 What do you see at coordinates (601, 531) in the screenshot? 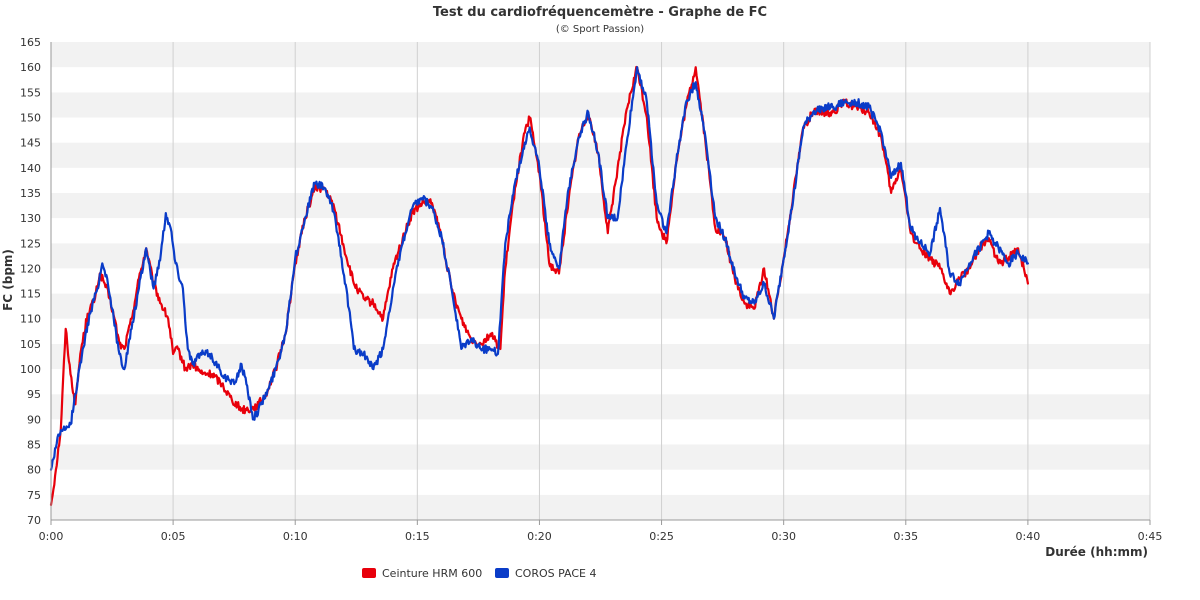
I see `x-axis-ticks: 0:00 0:05 0:10 0:15 0:20 0:25 0:30 0:35 0:40 0:45` at bounding box center [601, 531].